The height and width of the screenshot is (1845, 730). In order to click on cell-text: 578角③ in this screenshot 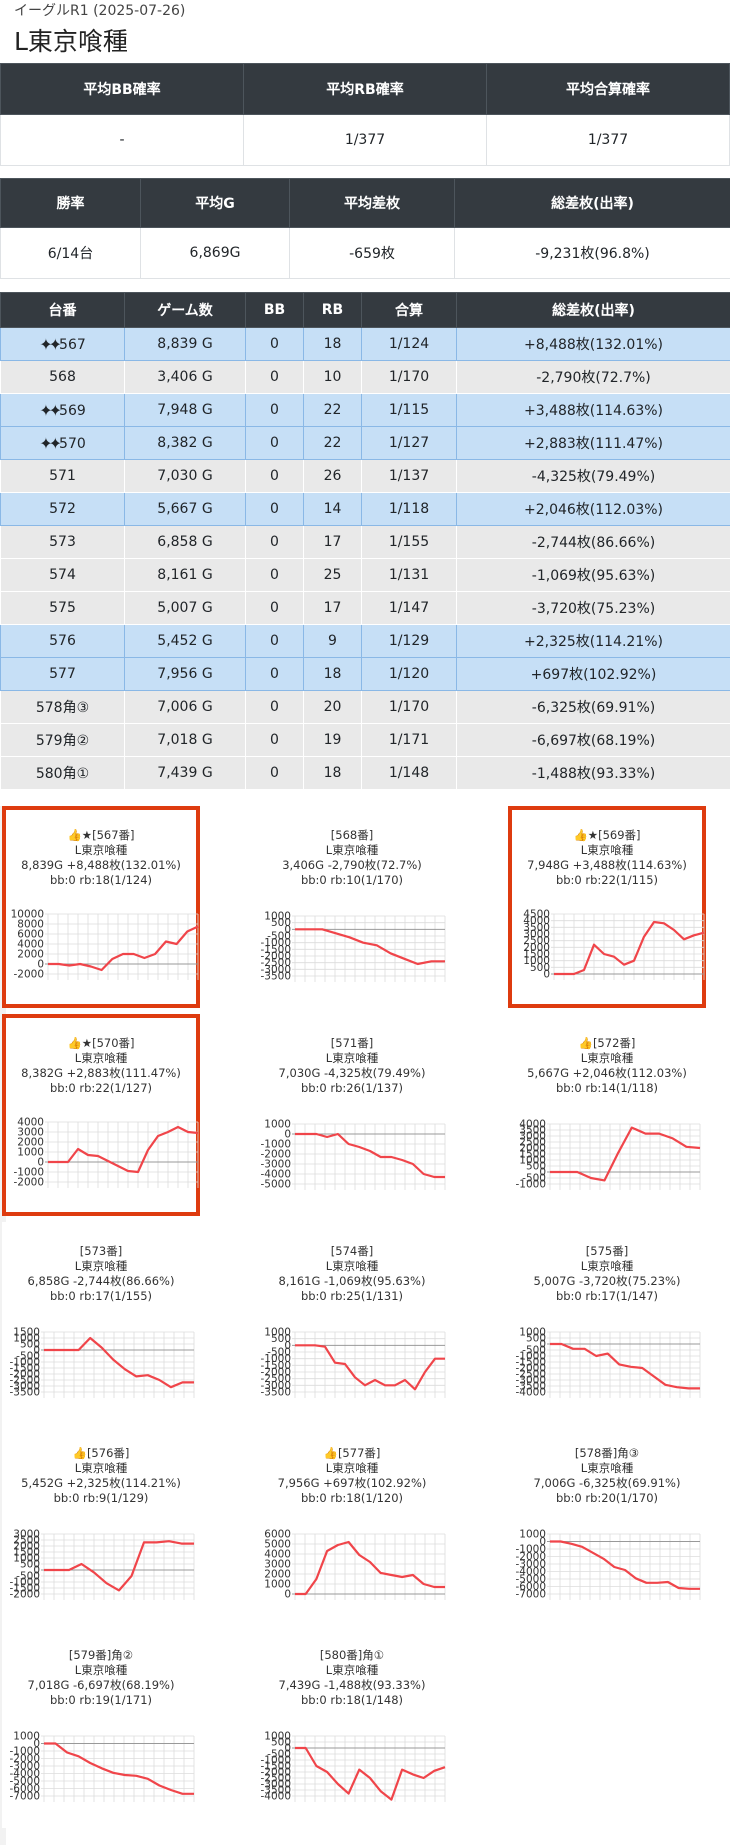, I will do `click(62, 708)`.